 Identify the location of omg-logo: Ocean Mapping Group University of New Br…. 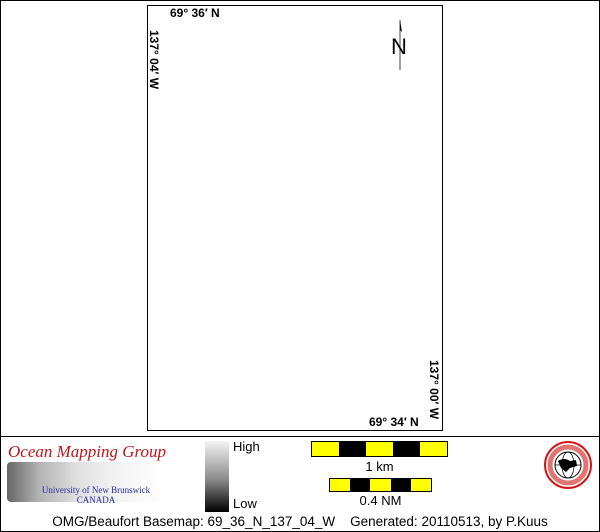
(86, 473).